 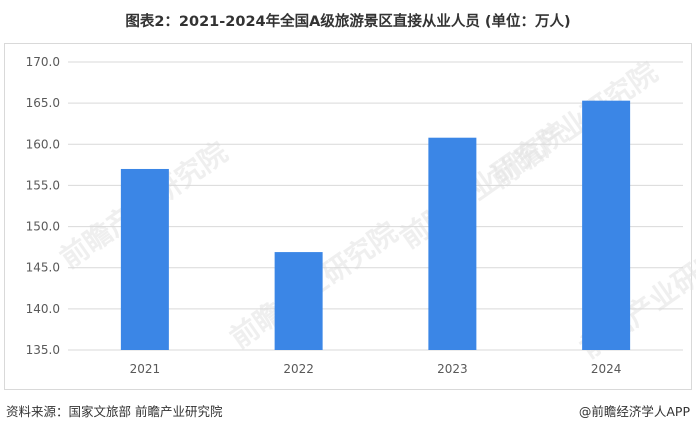 I want to click on y-tick-label: 165.0, so click(x=43, y=103).